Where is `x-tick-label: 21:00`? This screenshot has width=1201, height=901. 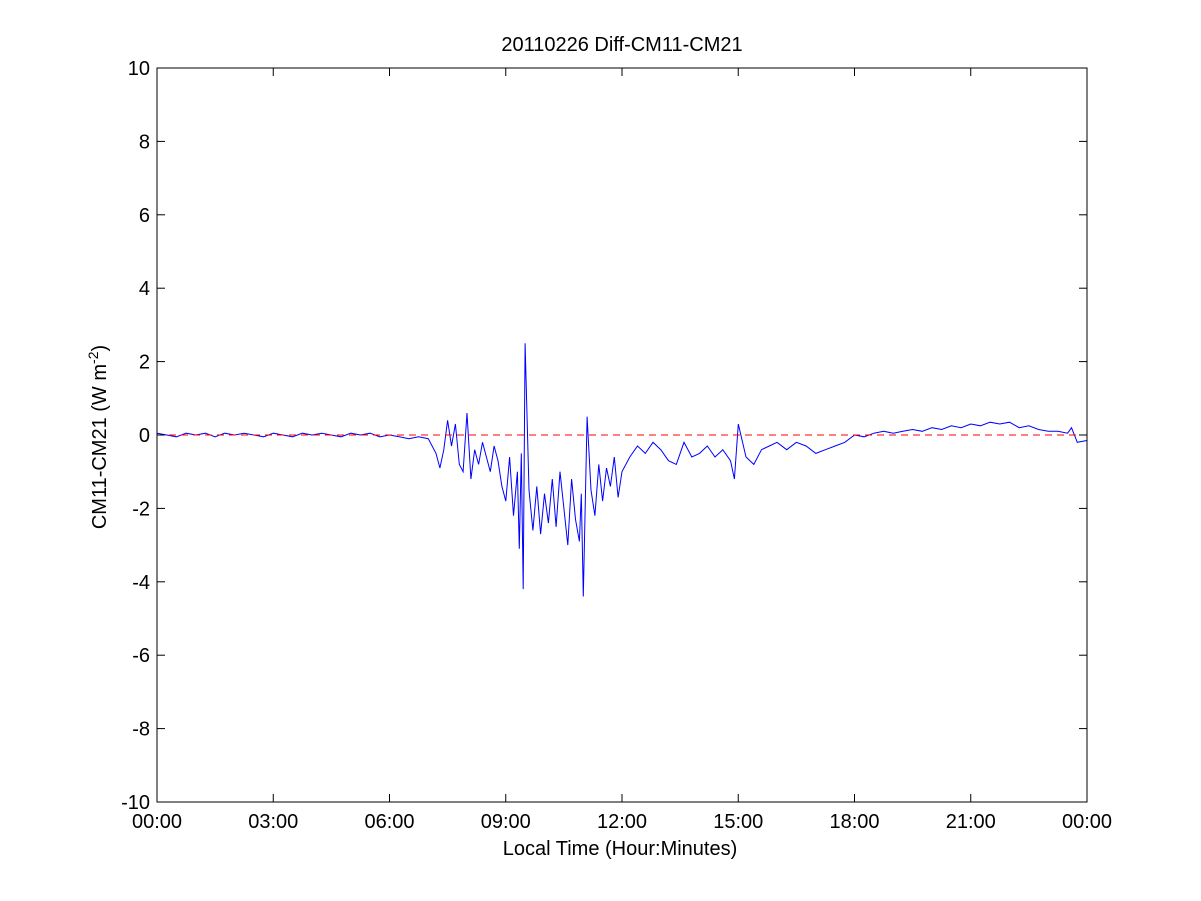 x-tick-label: 21:00 is located at coordinates (971, 822).